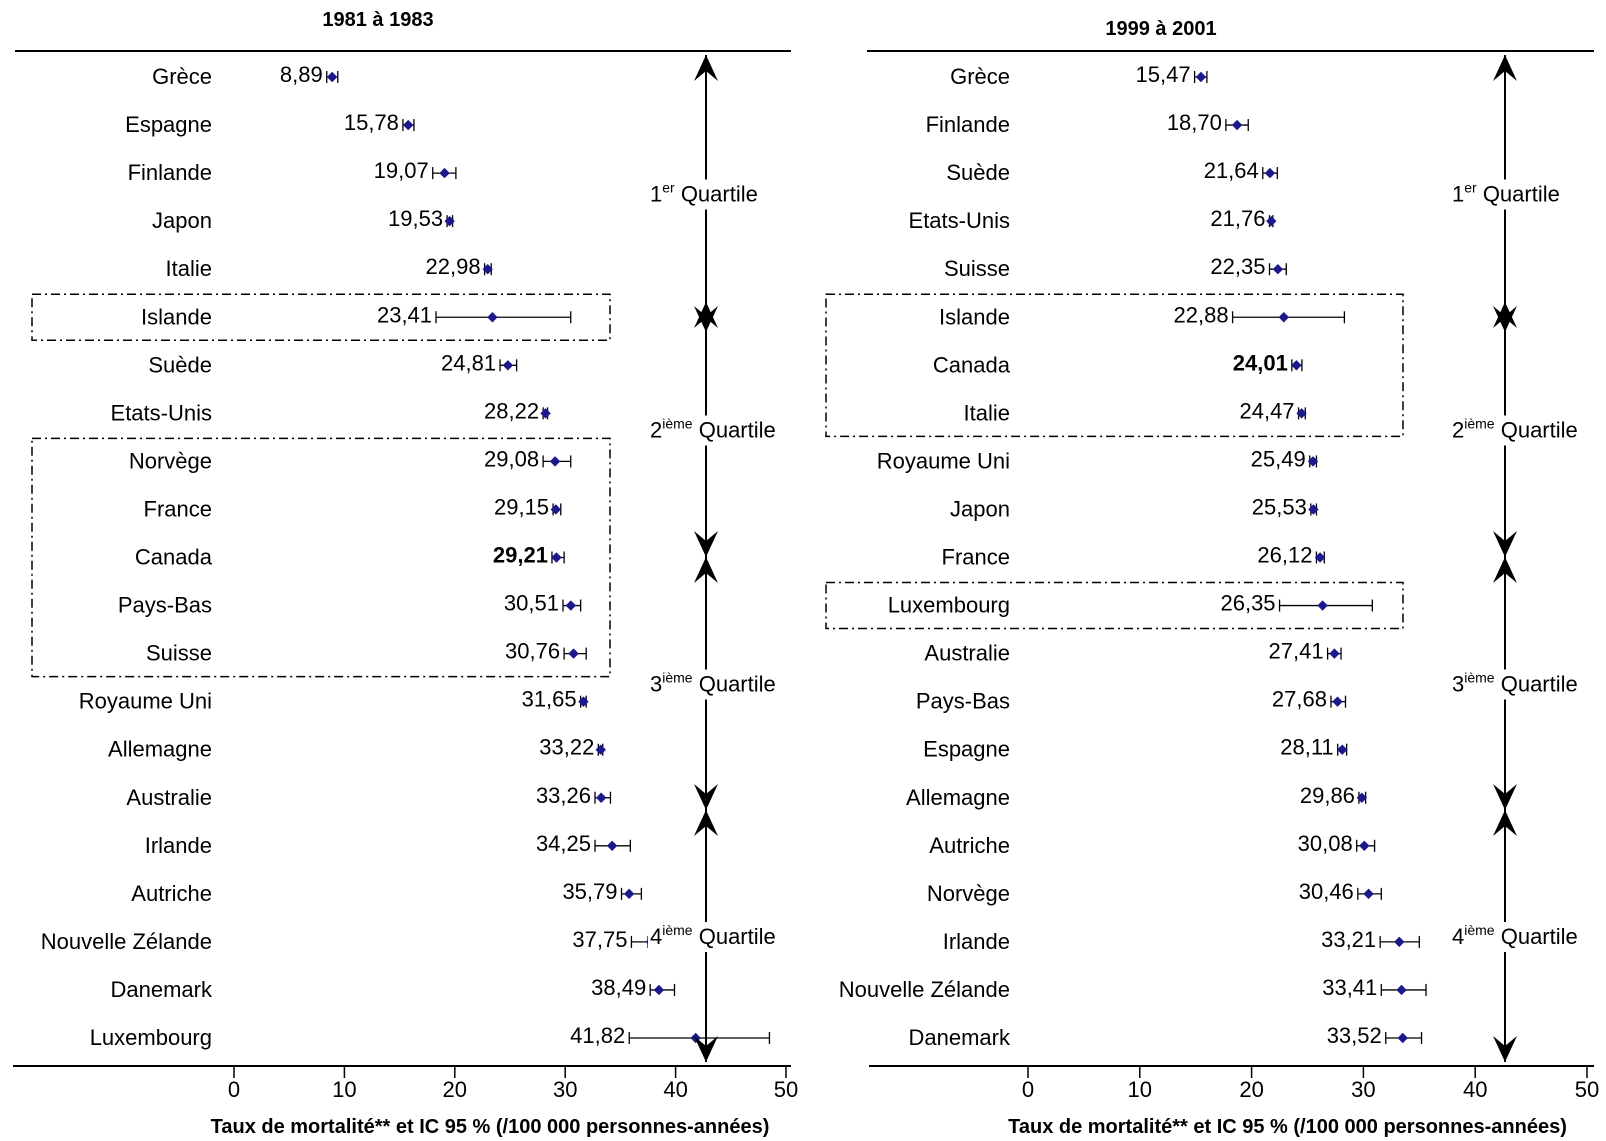  What do you see at coordinates (334, 700) in the screenshot?
I see `forest-row: Royaume Uni 31,65` at bounding box center [334, 700].